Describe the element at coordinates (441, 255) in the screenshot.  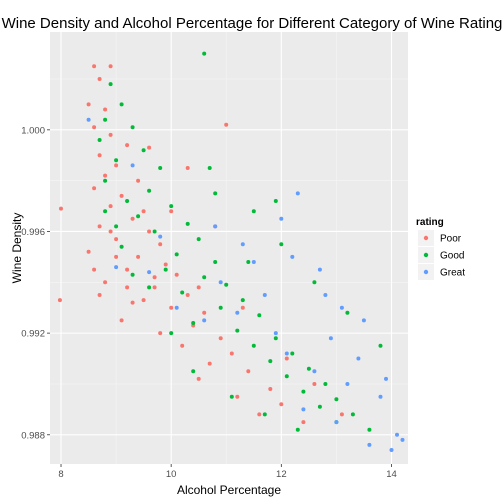
I see `legend-items: Poor Good Great` at that location.